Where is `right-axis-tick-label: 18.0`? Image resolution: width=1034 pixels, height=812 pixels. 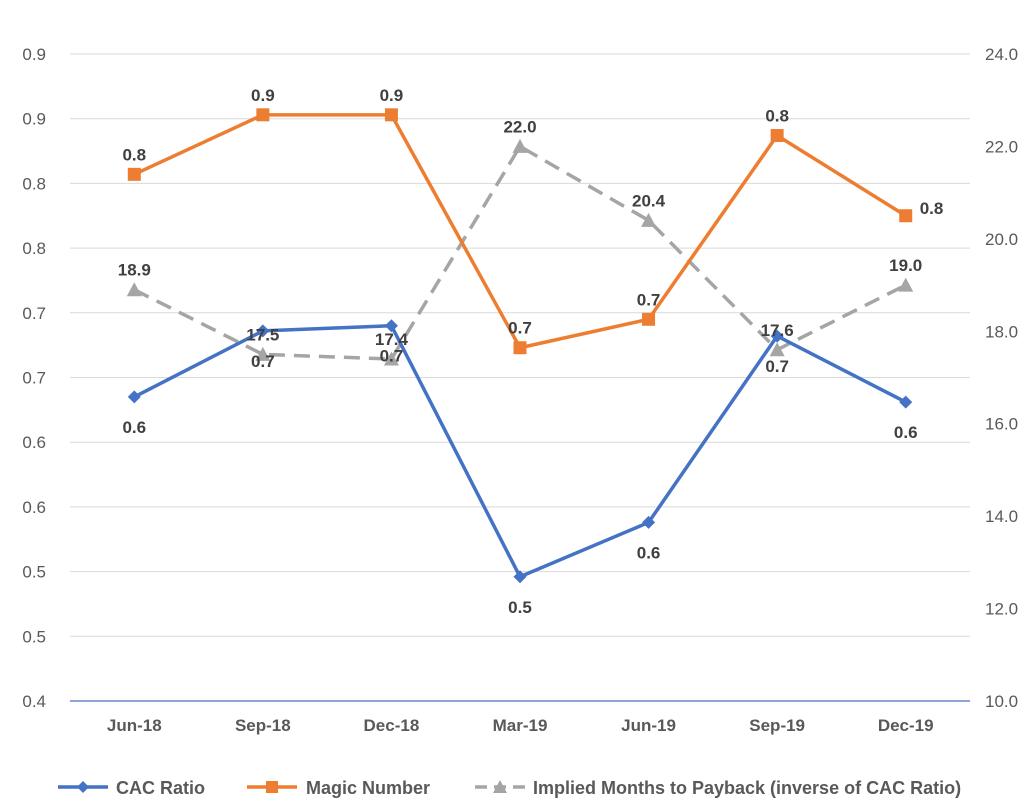
right-axis-tick-label: 18.0 is located at coordinates (1001, 331).